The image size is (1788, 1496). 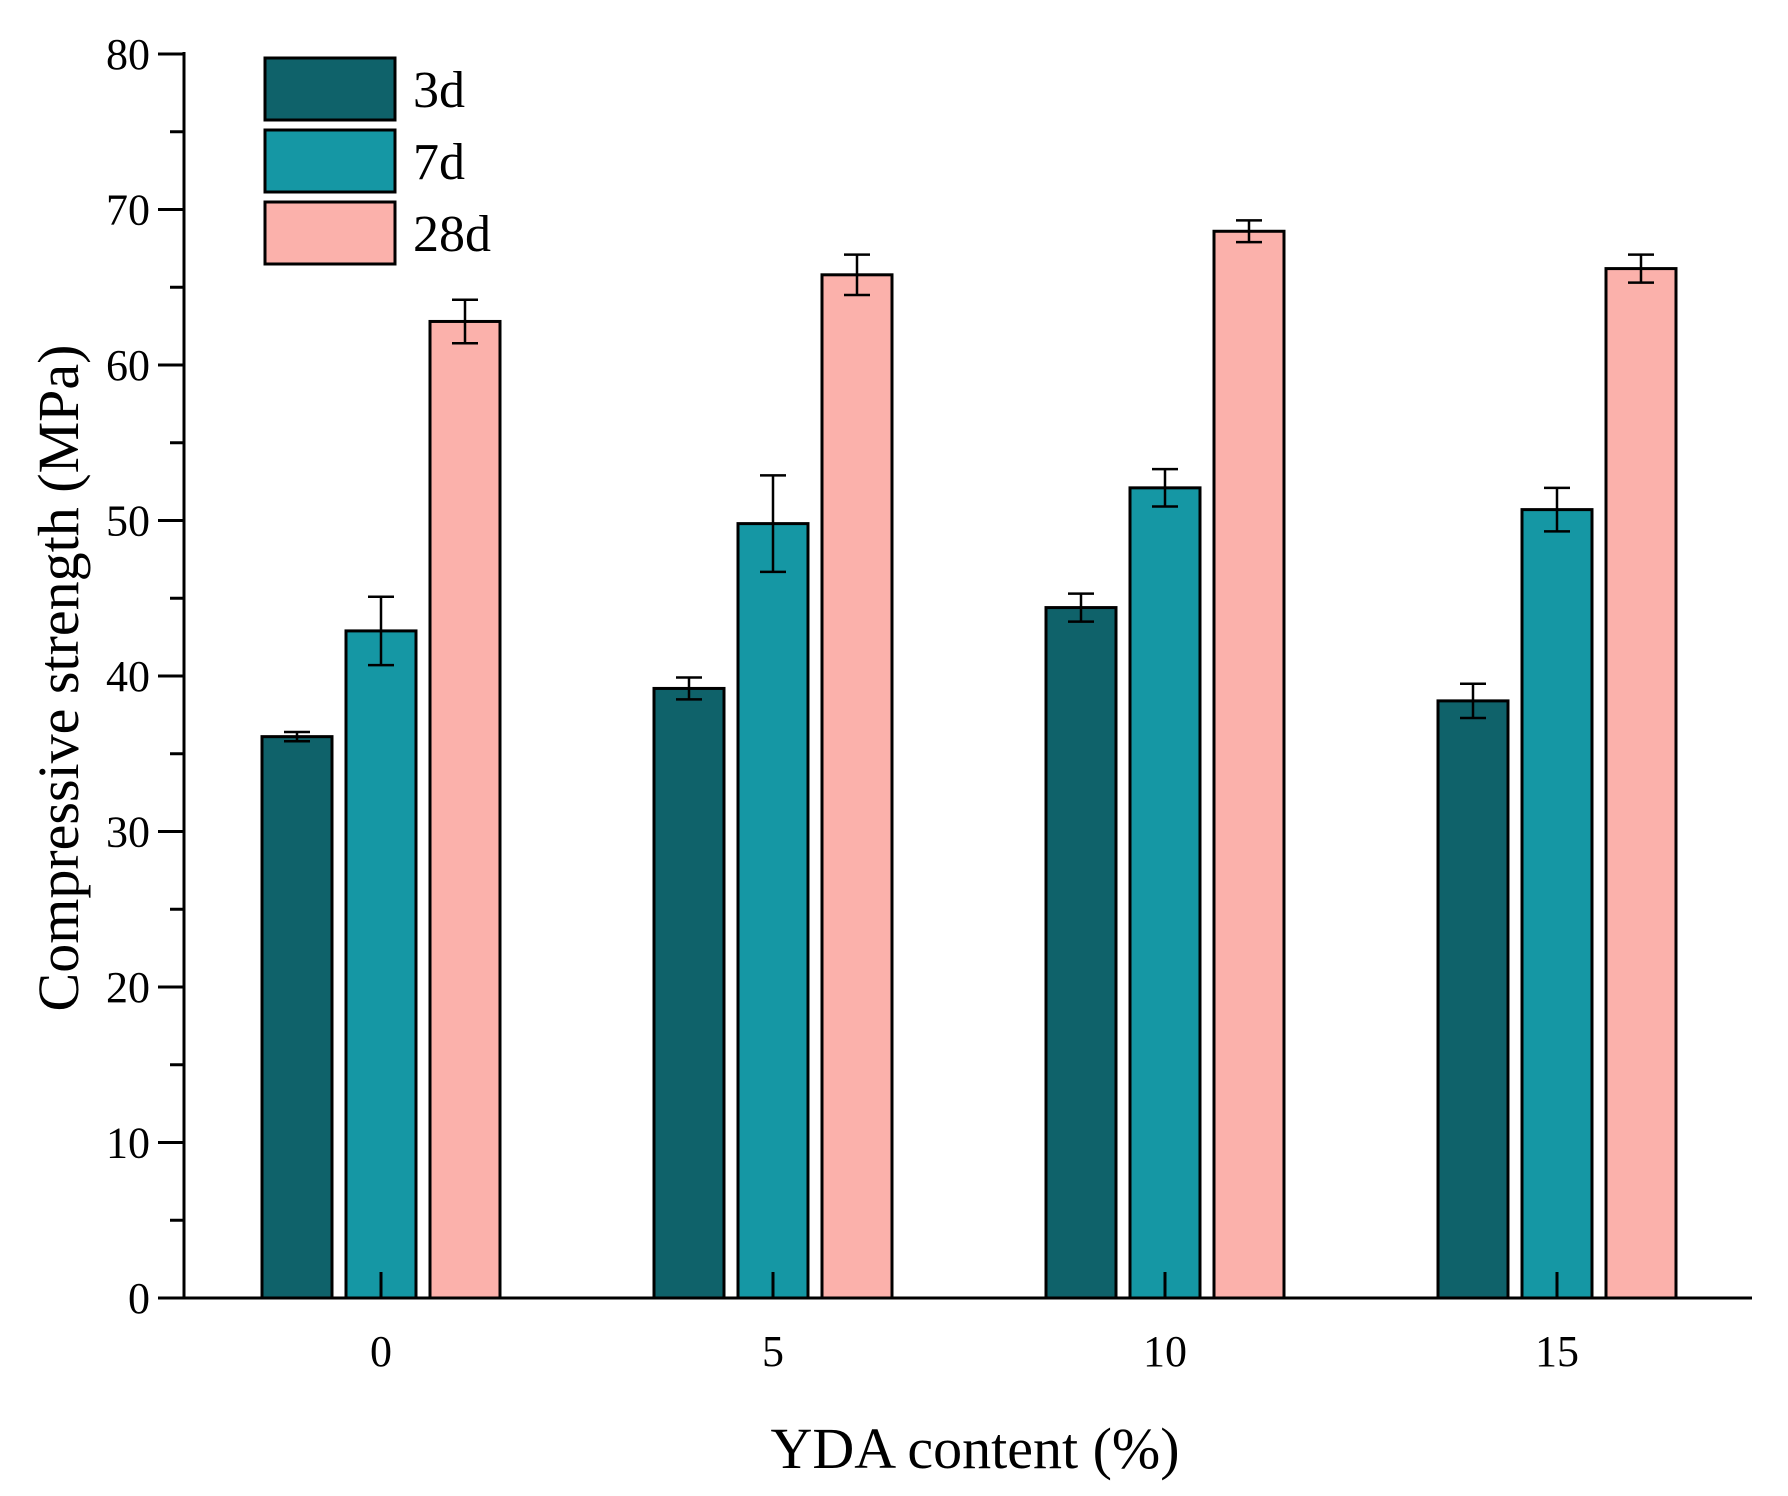 I want to click on y-tick-label-0: 0, so click(x=139, y=1298).